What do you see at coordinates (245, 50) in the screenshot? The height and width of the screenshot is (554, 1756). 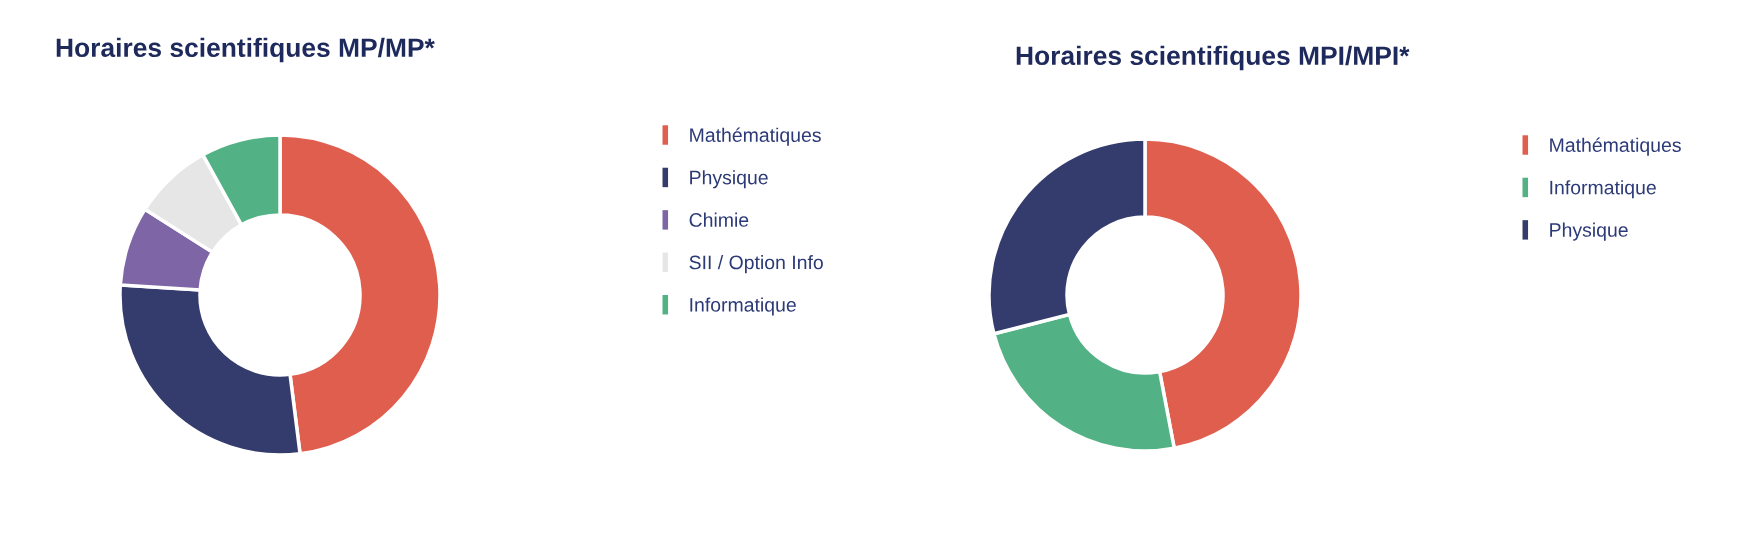 I see `chart-title: Horaires scientifiques MP/MP*` at bounding box center [245, 50].